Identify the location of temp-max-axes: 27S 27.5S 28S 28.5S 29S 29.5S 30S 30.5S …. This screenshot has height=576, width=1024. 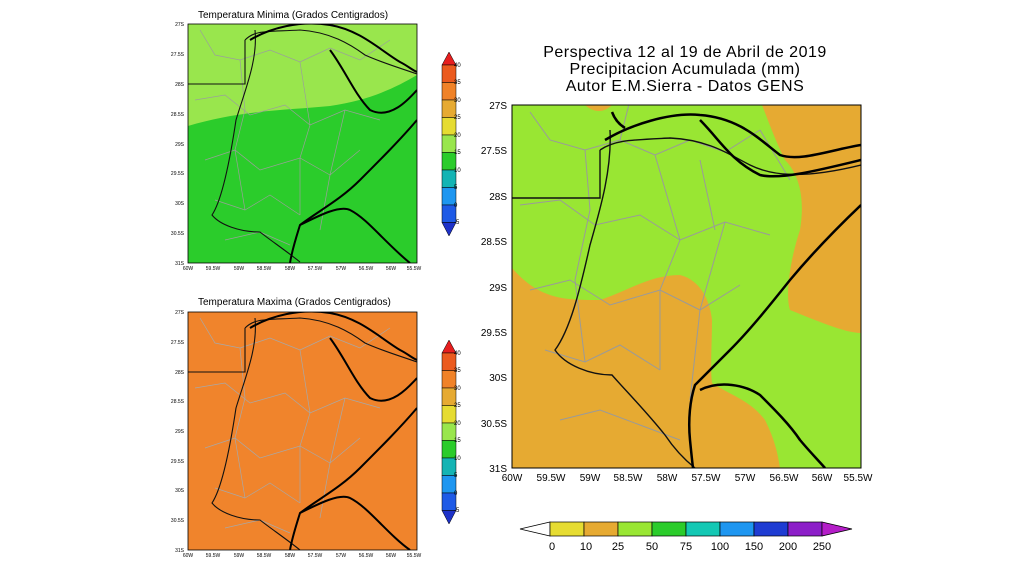
(296, 434).